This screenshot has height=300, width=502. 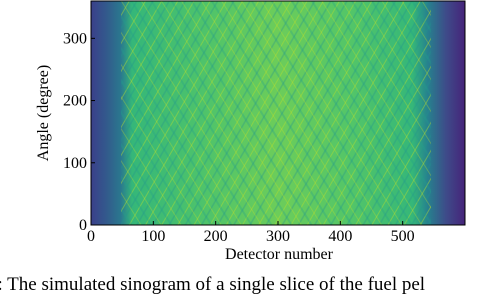 What do you see at coordinates (43, 113) in the screenshot?
I see `y-axis-label: Angle (degree)` at bounding box center [43, 113].